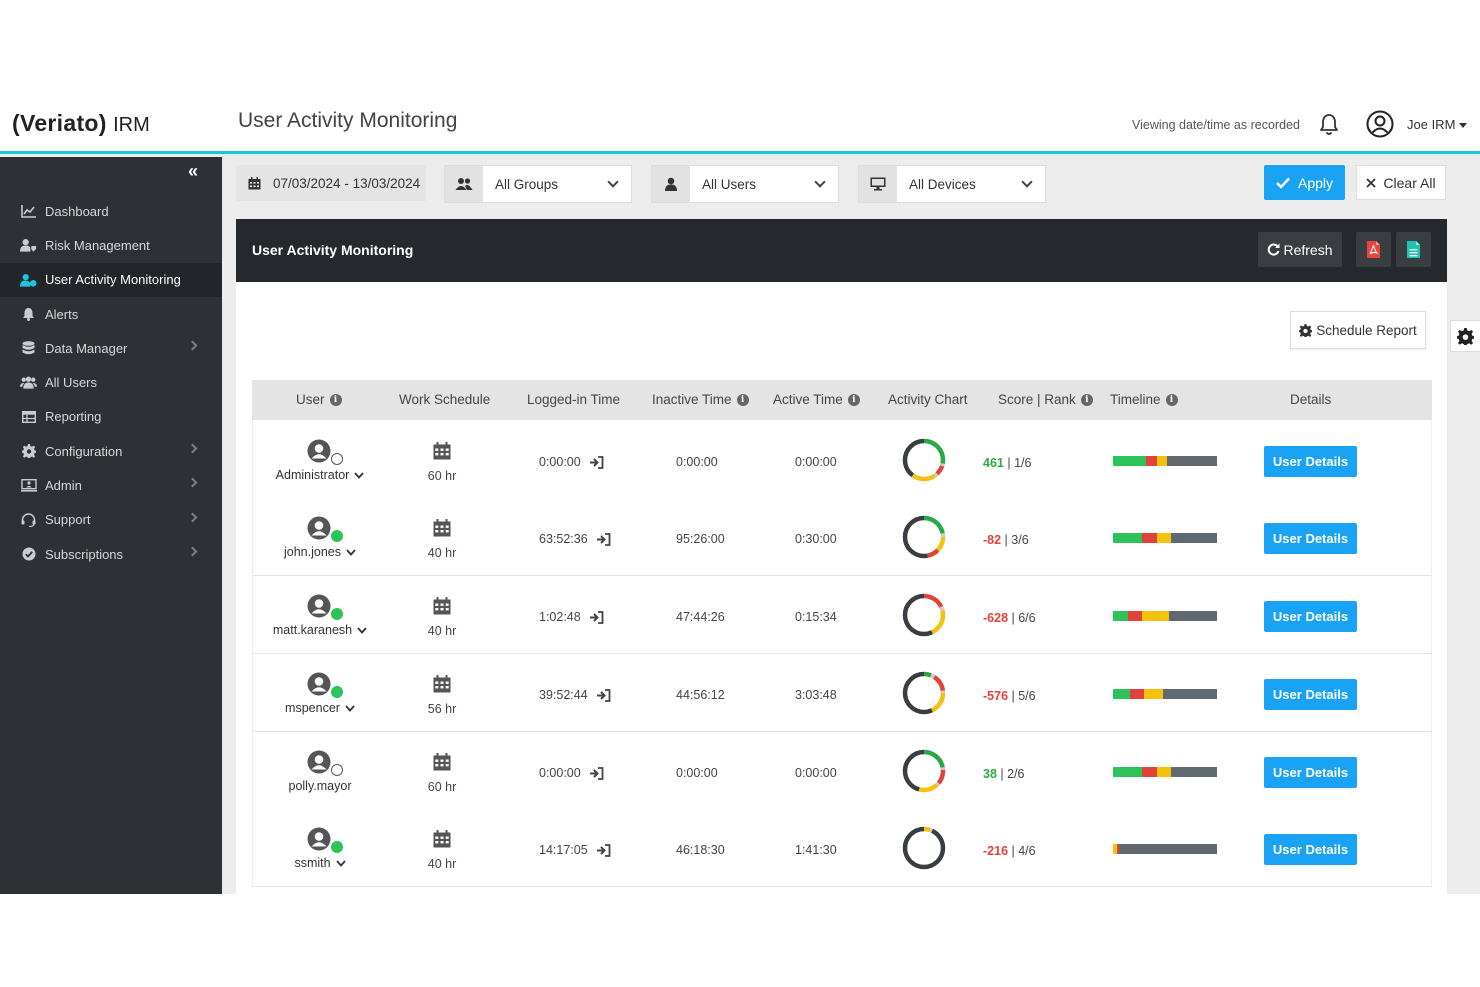 The width and height of the screenshot is (1480, 987). I want to click on logo: (Veriato) IRM, so click(81, 123).